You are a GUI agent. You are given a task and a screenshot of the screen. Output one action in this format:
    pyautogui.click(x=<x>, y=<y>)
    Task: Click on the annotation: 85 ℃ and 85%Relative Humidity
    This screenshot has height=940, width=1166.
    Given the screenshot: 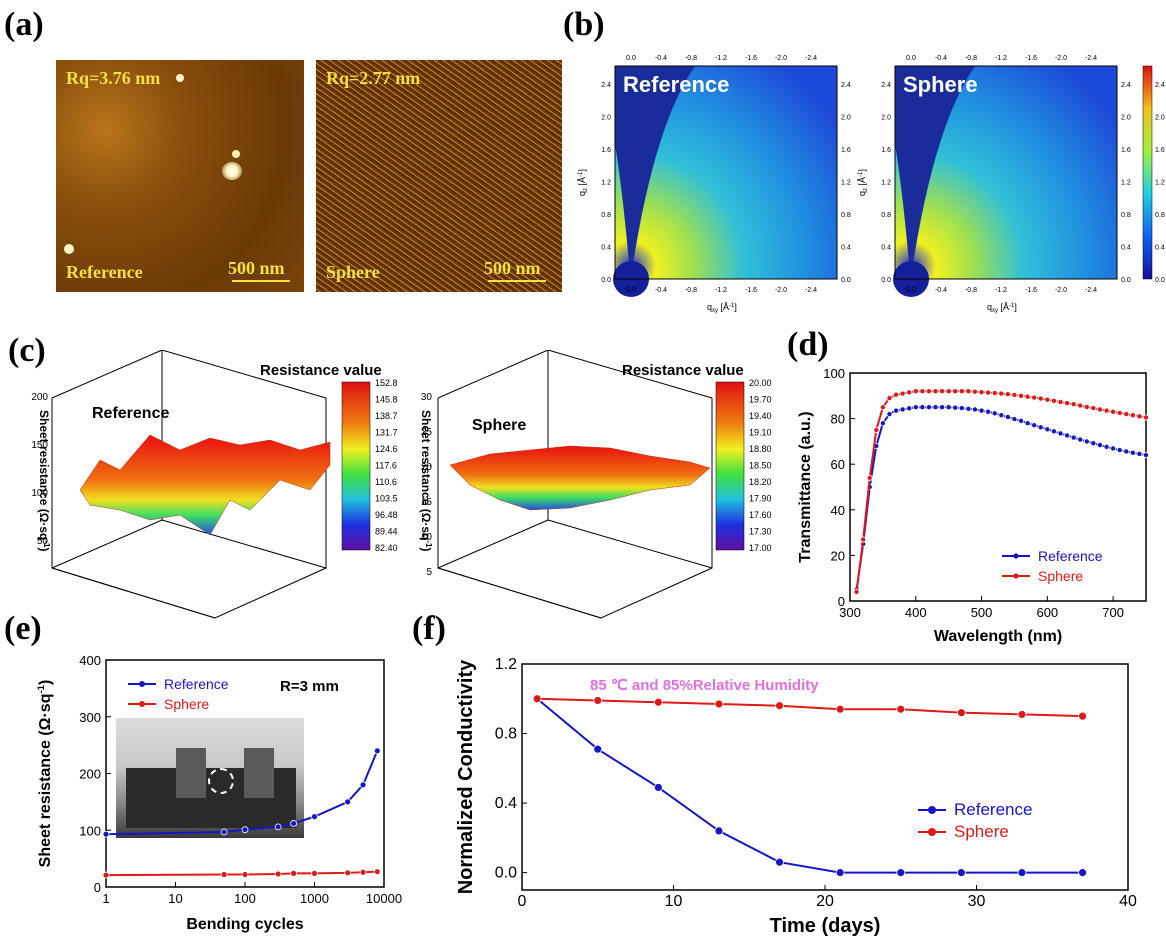 What is the action you would take?
    pyautogui.click(x=704, y=685)
    